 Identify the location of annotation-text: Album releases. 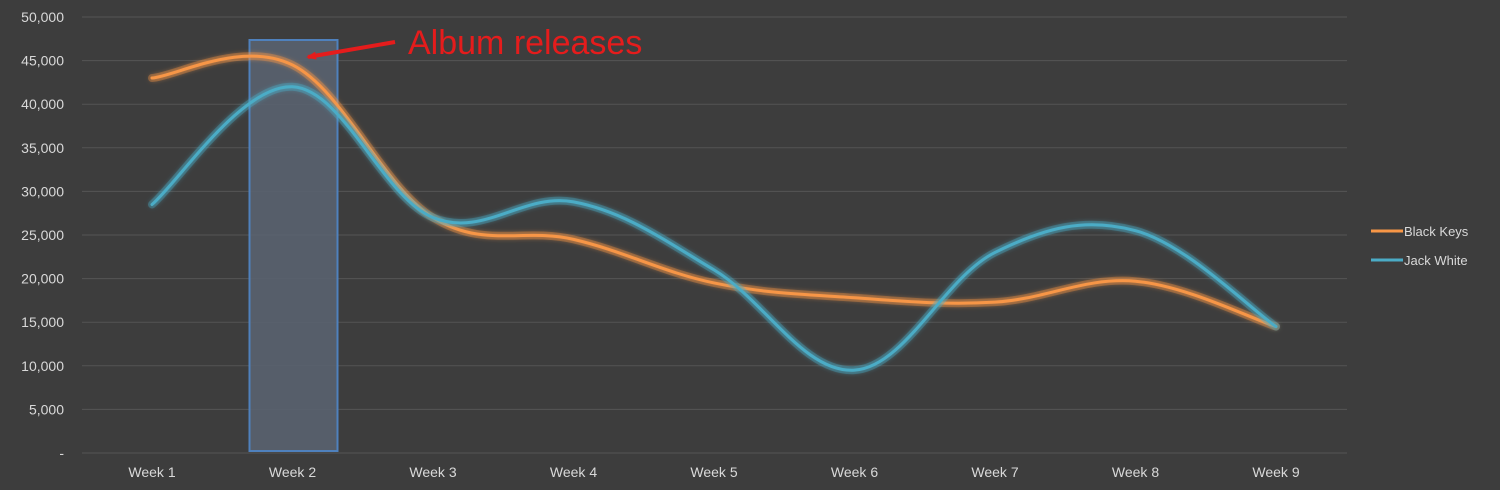
(525, 43).